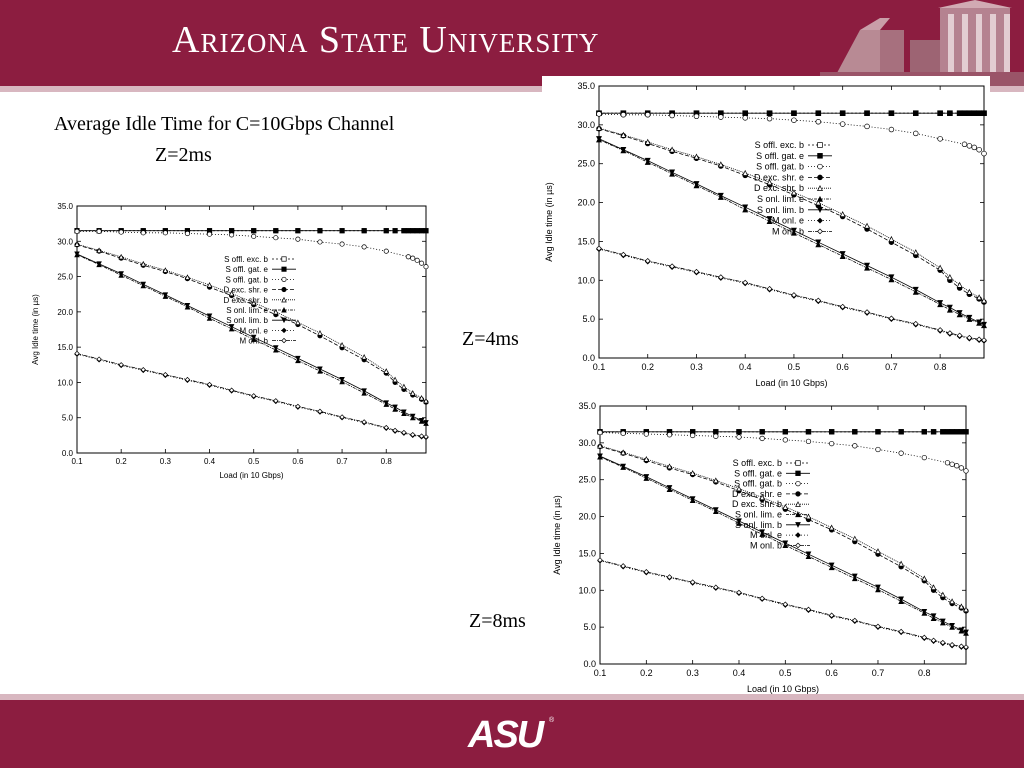 Image resolution: width=1024 pixels, height=768 pixels. Describe the element at coordinates (251, 395) in the screenshot. I see `series-m-onl-b` at that location.